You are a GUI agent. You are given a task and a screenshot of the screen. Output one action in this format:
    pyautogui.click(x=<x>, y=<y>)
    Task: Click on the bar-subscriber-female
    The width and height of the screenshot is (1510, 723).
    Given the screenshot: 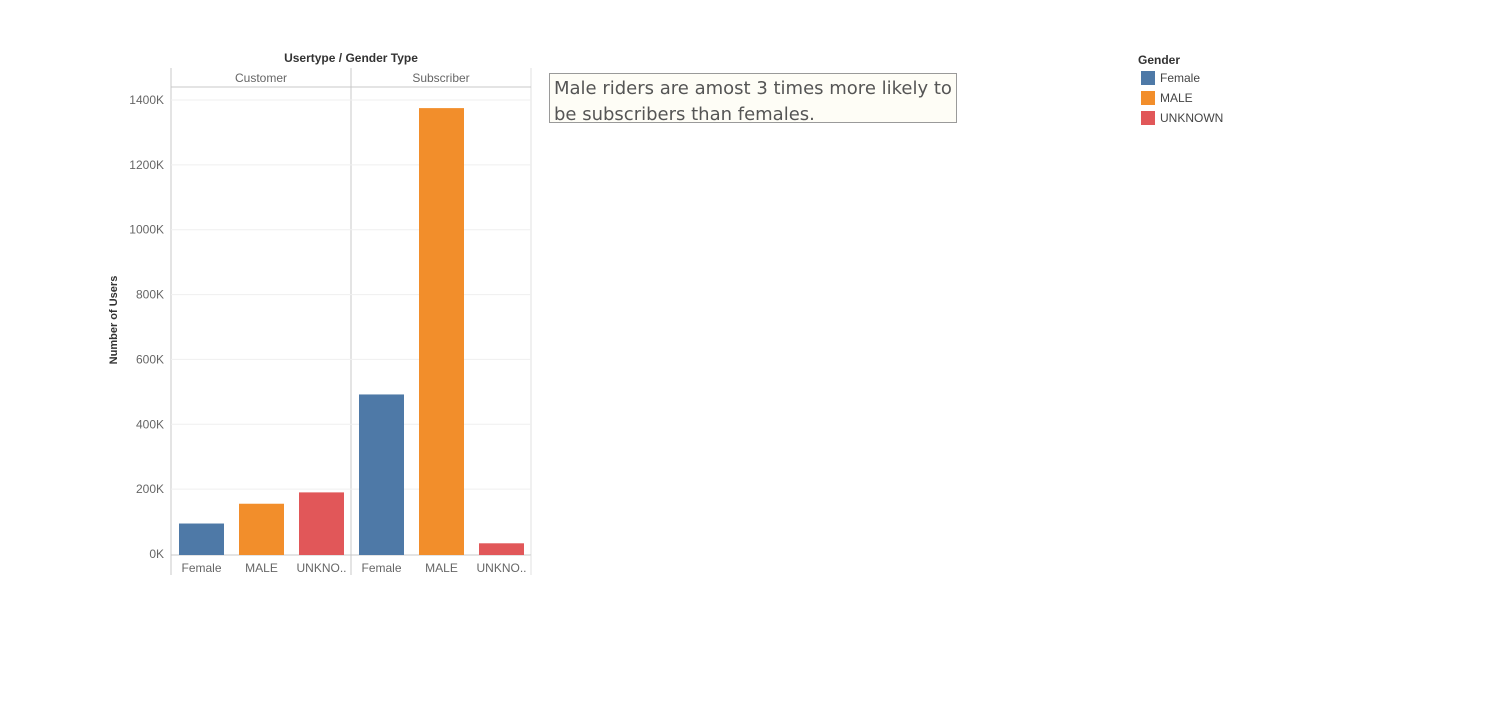 What is the action you would take?
    pyautogui.click(x=381, y=474)
    